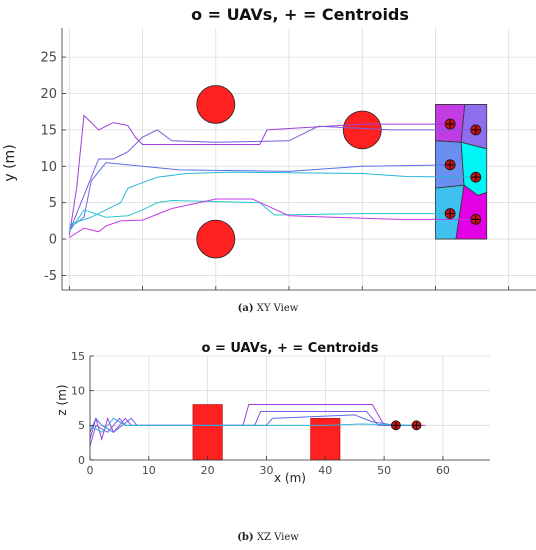 The width and height of the screenshot is (536, 550). I want to click on xy-y-tick-label: -5, so click(50, 276).